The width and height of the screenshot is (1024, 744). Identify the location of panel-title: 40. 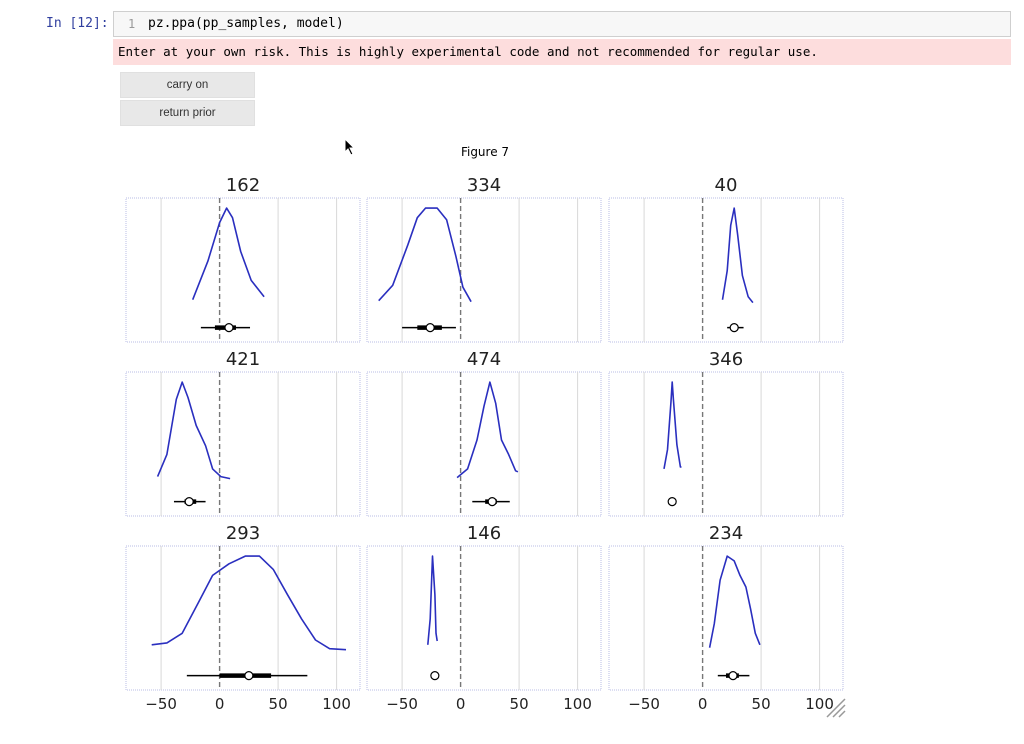
(726, 185).